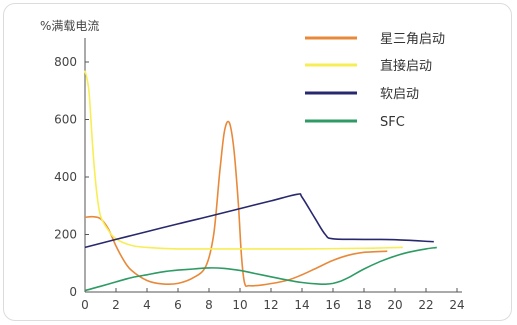 The image size is (517, 325). I want to click on series-line-soft, so click(259, 221).